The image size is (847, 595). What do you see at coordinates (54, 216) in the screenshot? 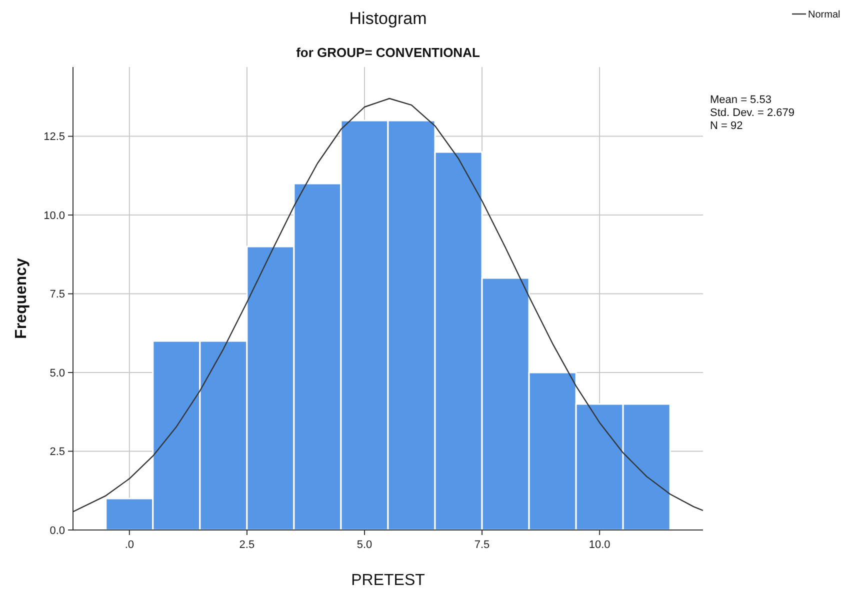
I see `y-tick-label: 10.0` at bounding box center [54, 216].